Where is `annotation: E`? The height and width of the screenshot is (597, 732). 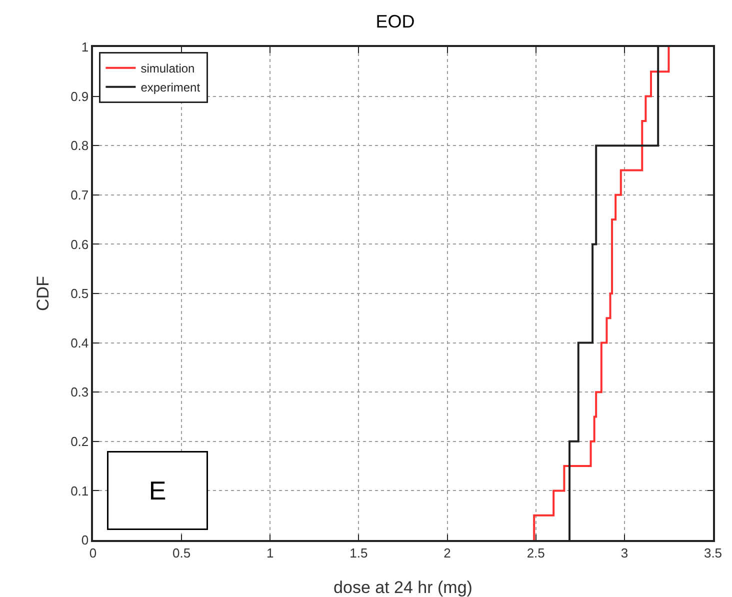 annotation: E is located at coordinates (157, 491).